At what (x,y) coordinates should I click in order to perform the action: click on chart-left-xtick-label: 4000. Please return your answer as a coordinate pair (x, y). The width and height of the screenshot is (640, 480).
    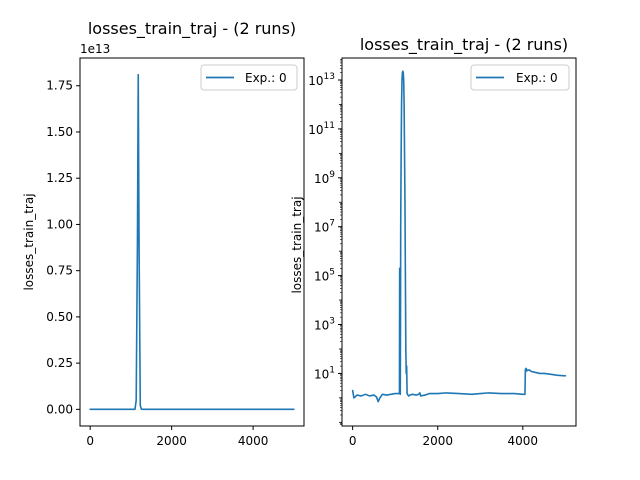
    Looking at the image, I should click on (253, 441).